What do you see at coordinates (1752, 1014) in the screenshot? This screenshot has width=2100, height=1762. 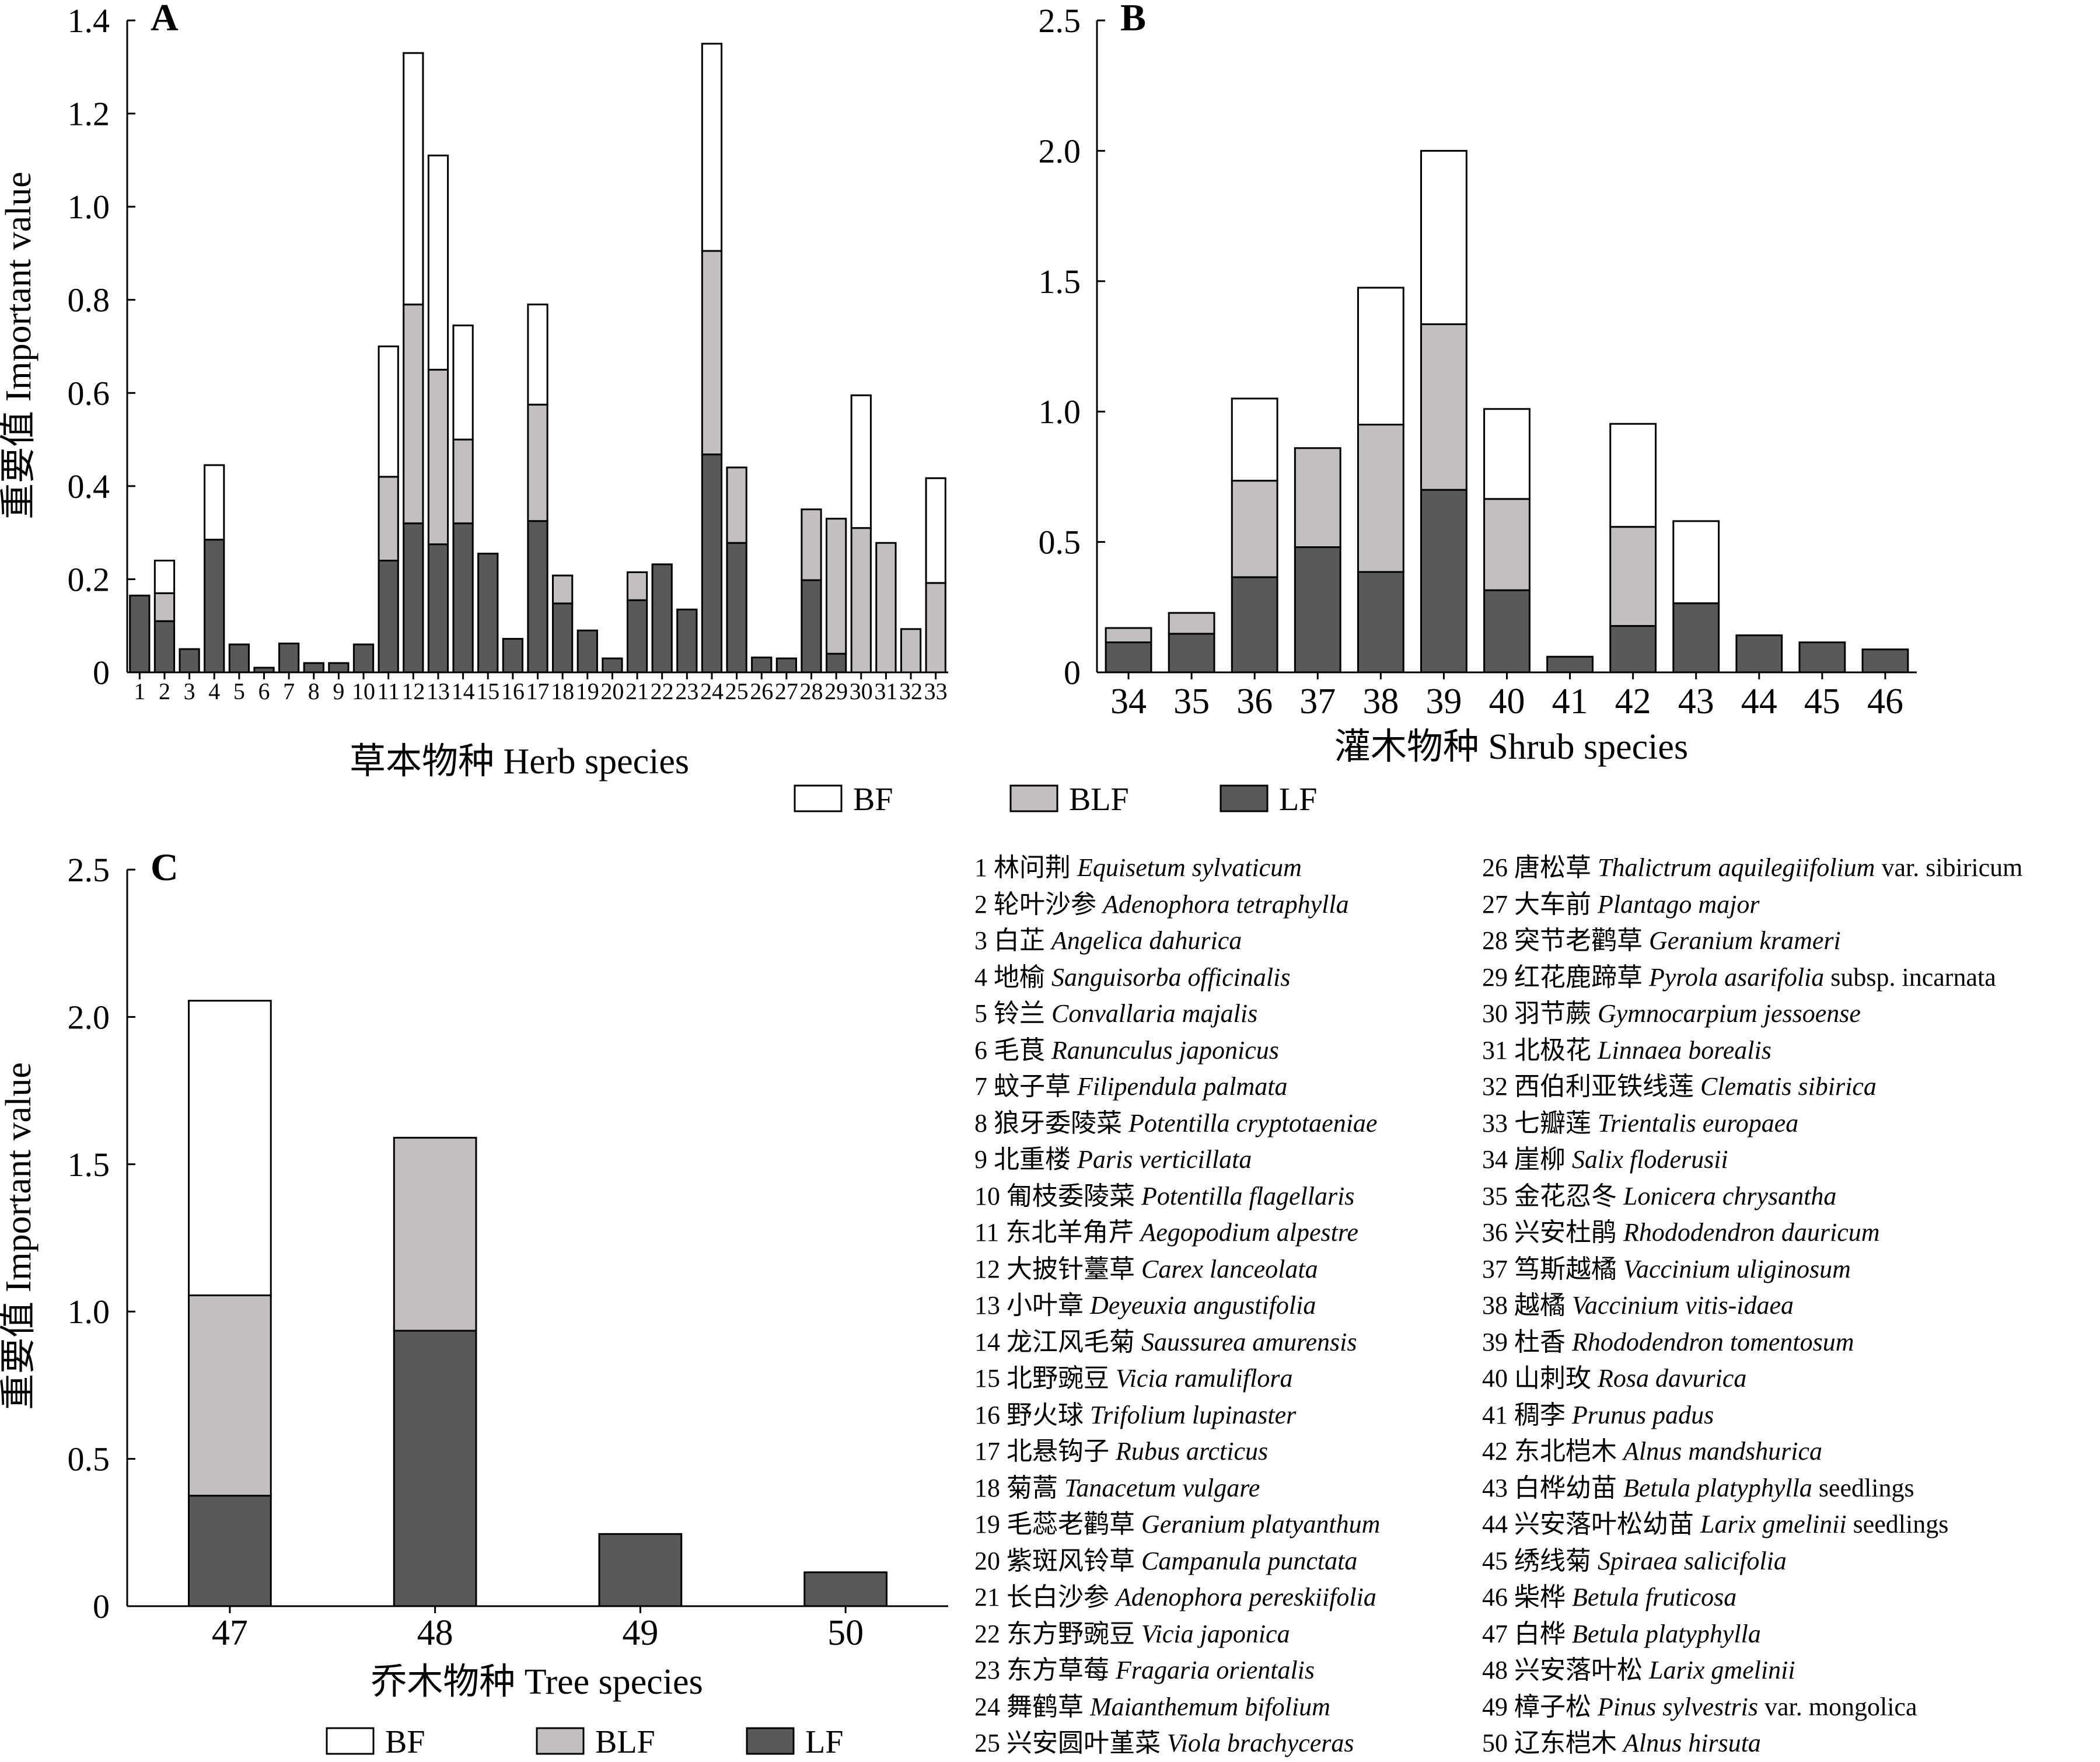 I see `species-entry: 30 羽节蕨 Gymnocarpium jessoense` at bounding box center [1752, 1014].